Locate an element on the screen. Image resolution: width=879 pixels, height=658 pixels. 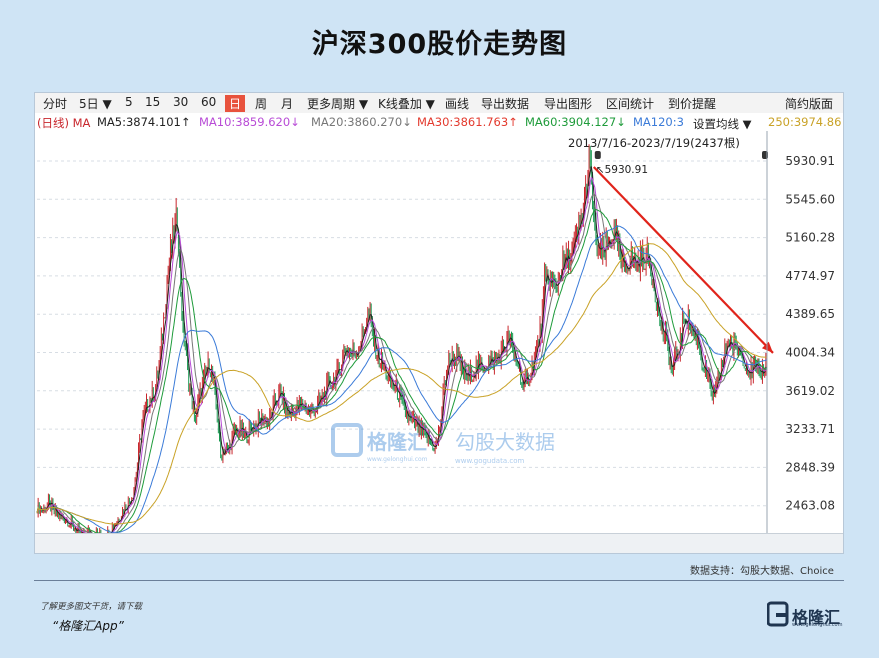
toolbar-item-price-alert: 到价提醒 is located at coordinates (692, 104).